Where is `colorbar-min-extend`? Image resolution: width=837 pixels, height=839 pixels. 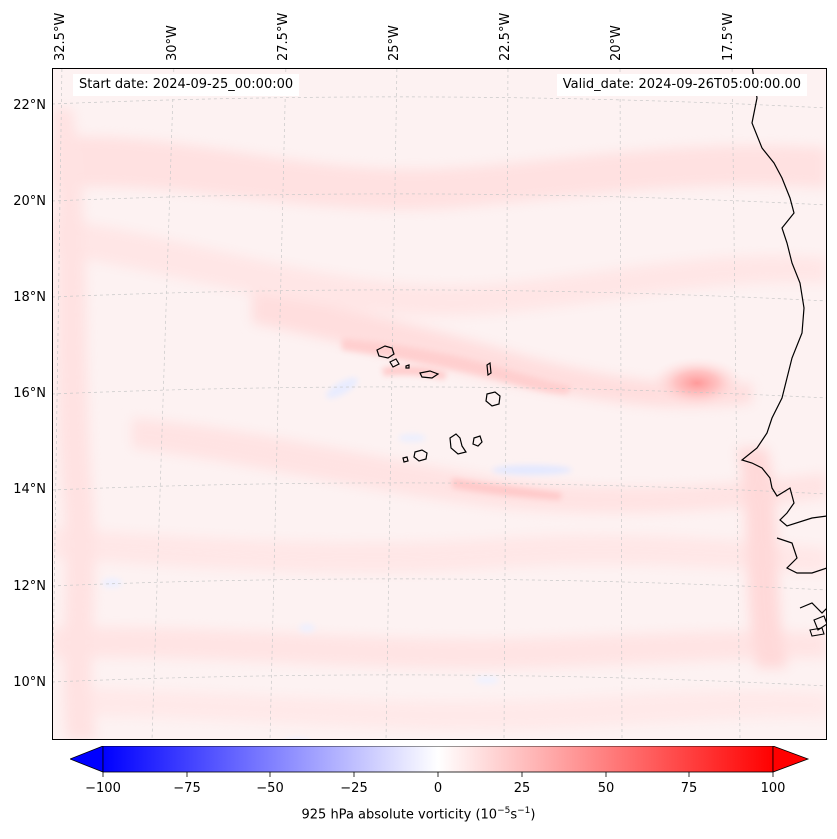 colorbar-min-extend is located at coordinates (87, 759).